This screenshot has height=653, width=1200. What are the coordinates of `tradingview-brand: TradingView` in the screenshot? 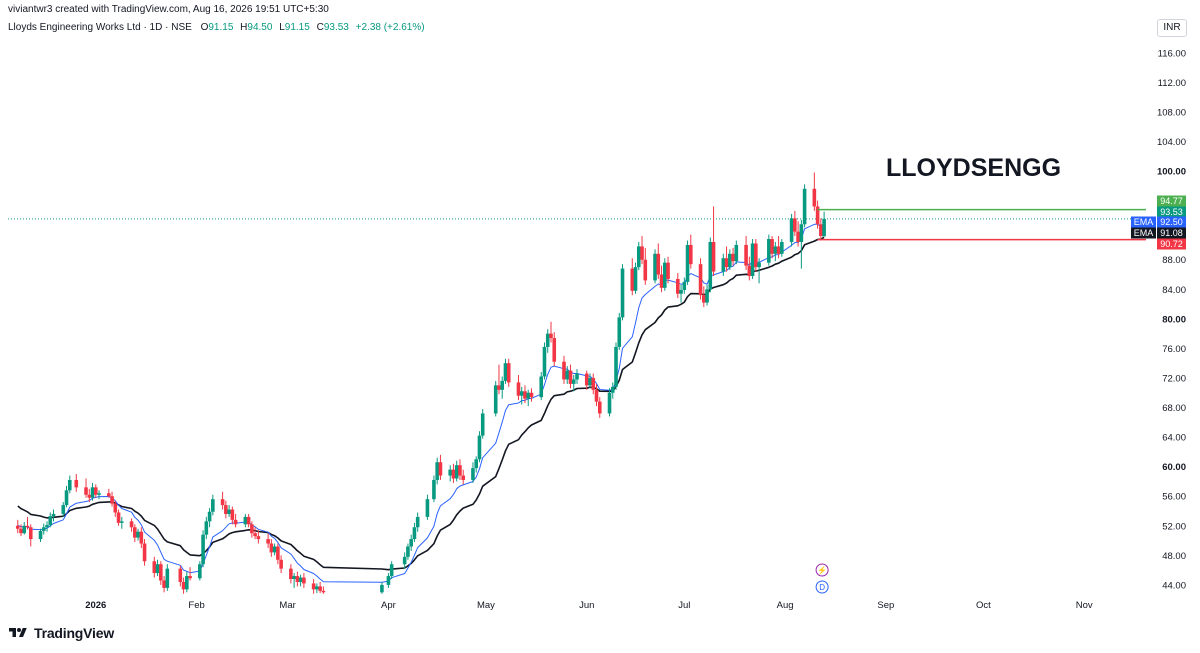 It's located at (61, 633).